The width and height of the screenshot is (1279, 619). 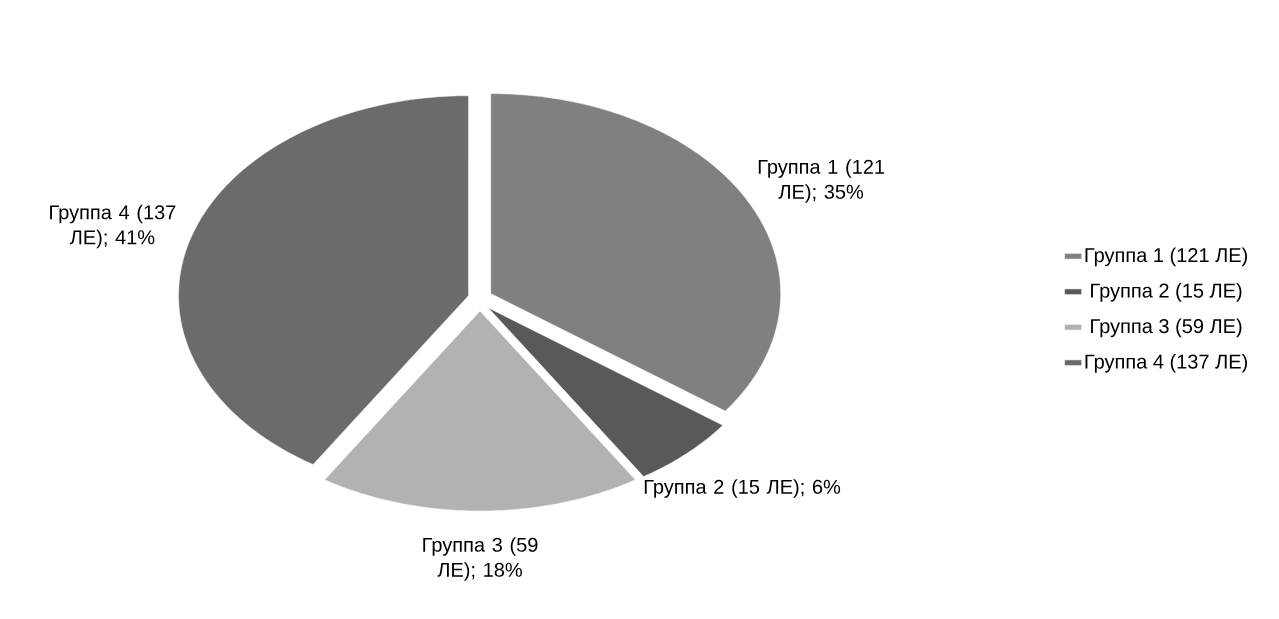 I want to click on legend-label: Группа 1 (121 ЛЕ), so click(x=1166, y=257).